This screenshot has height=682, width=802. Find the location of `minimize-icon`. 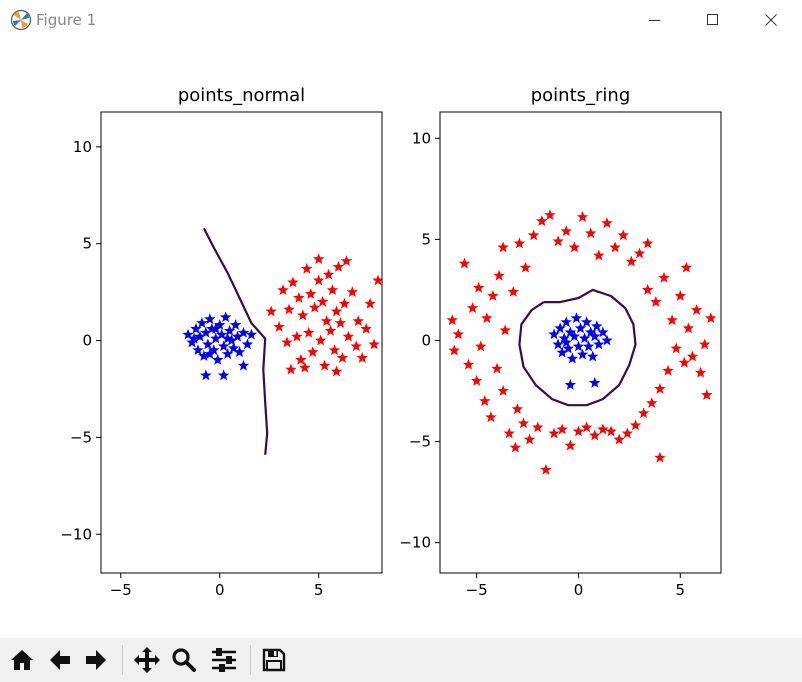

minimize-icon is located at coordinates (654, 20).